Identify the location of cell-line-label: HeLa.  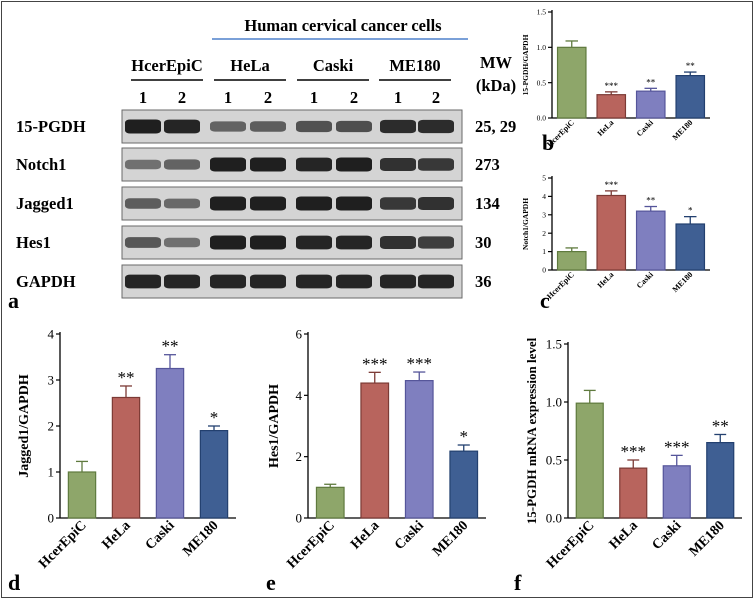
(249, 65).